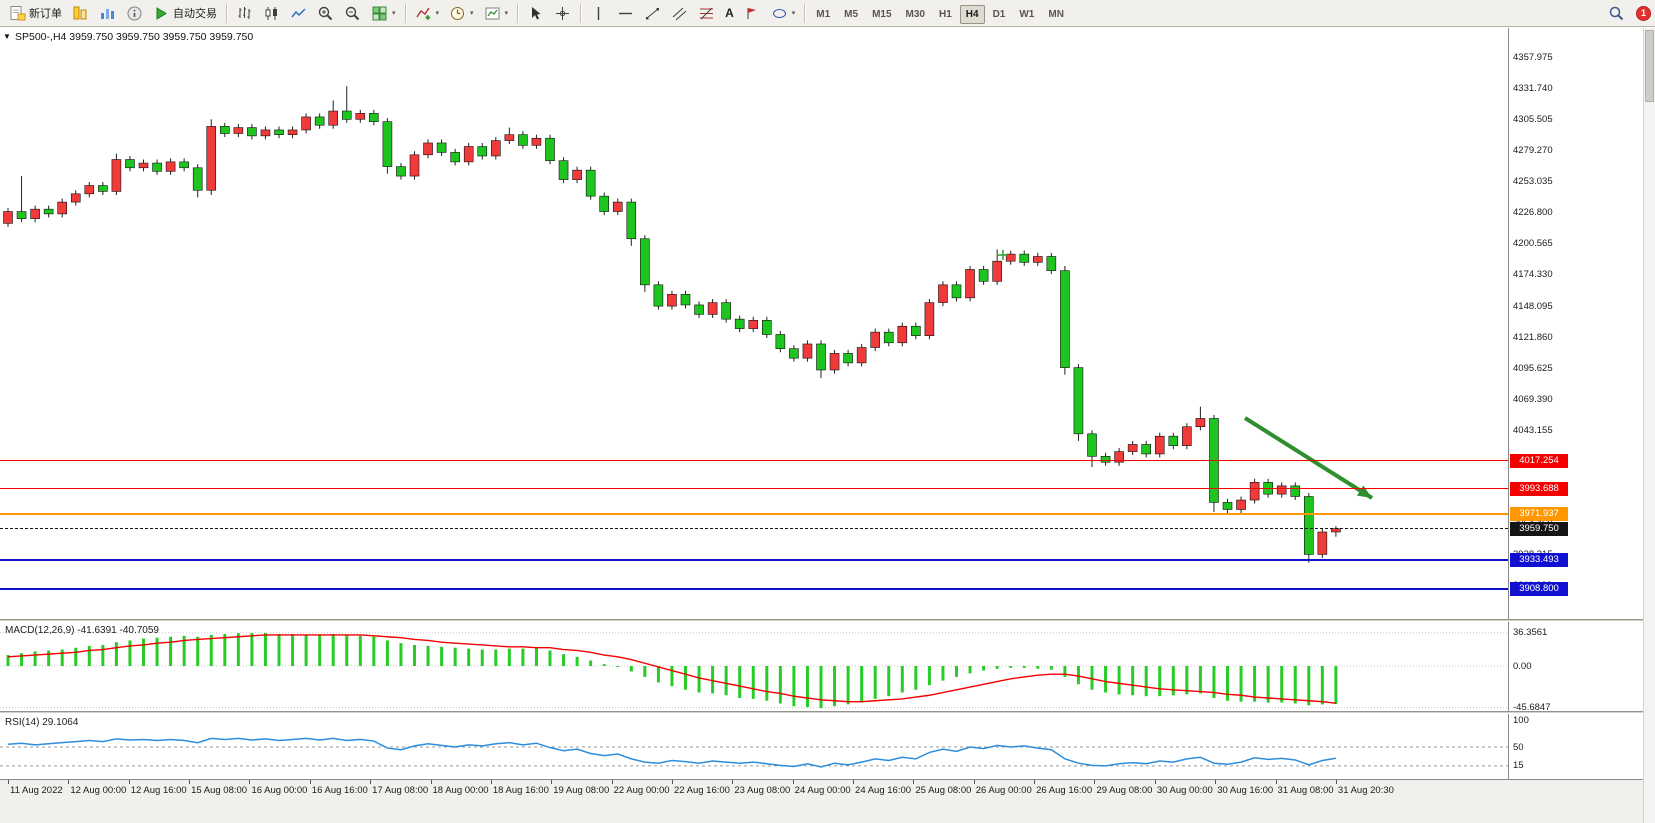 This screenshot has height=823, width=1655. Describe the element at coordinates (161, 13) in the screenshot. I see `algo-trading-icon` at that location.